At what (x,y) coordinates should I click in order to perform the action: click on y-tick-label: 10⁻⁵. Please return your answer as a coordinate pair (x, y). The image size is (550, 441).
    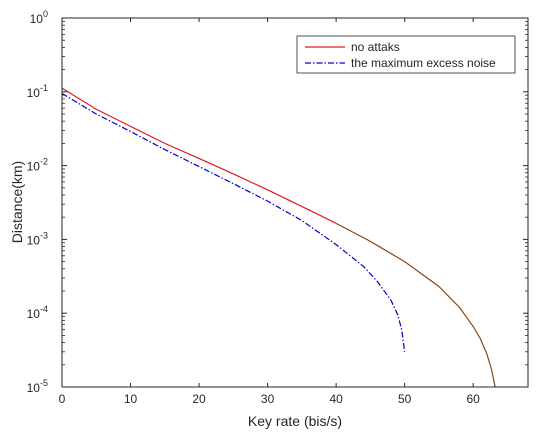
    Looking at the image, I should click on (37, 386).